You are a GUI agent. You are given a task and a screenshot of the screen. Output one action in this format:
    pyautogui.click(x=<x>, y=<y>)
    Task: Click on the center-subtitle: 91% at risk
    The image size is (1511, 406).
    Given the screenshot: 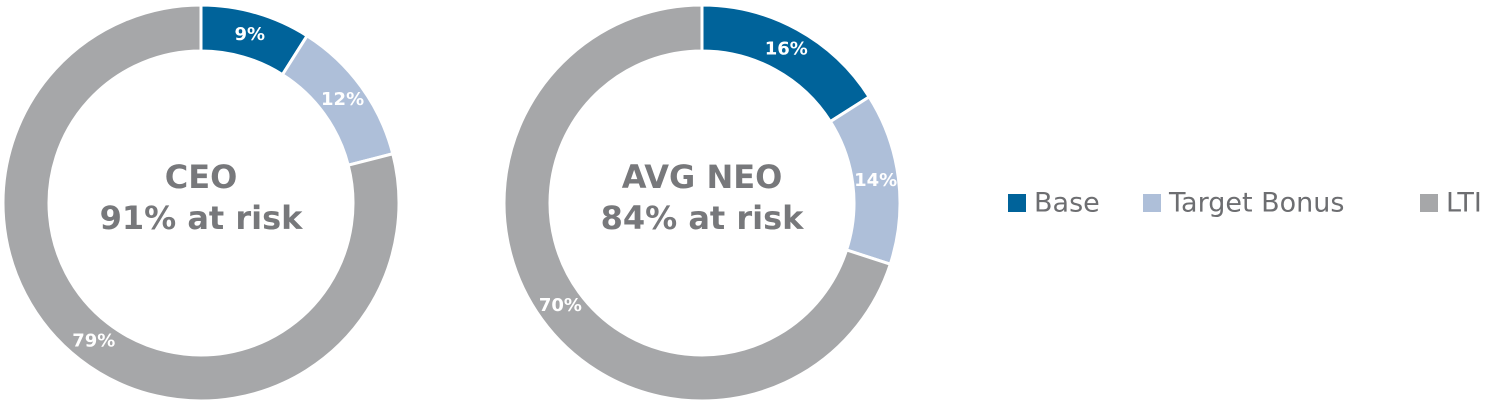 What is the action you would take?
    pyautogui.click(x=202, y=218)
    